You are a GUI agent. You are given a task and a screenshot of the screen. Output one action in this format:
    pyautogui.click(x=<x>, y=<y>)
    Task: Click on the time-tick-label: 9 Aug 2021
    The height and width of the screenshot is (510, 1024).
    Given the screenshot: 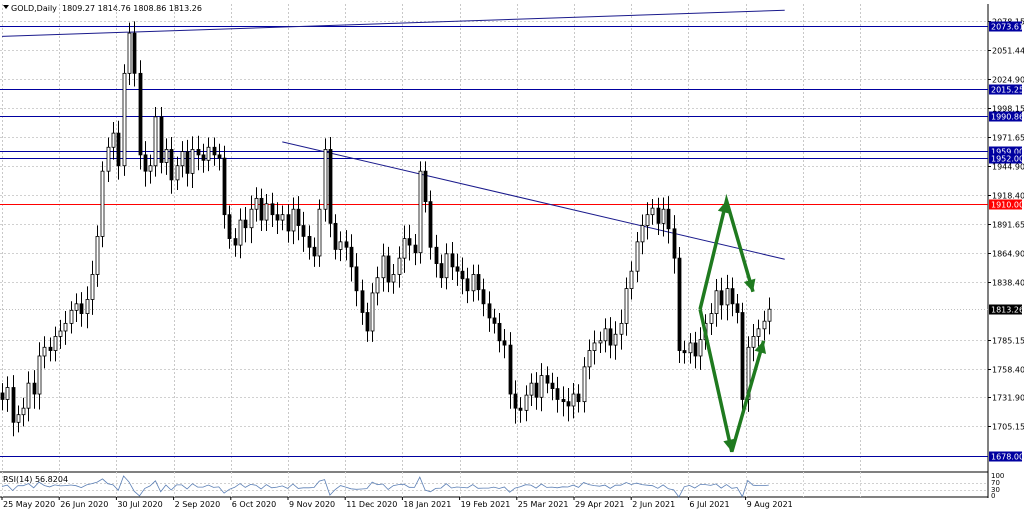 What is the action you would take?
    pyautogui.click(x=770, y=504)
    